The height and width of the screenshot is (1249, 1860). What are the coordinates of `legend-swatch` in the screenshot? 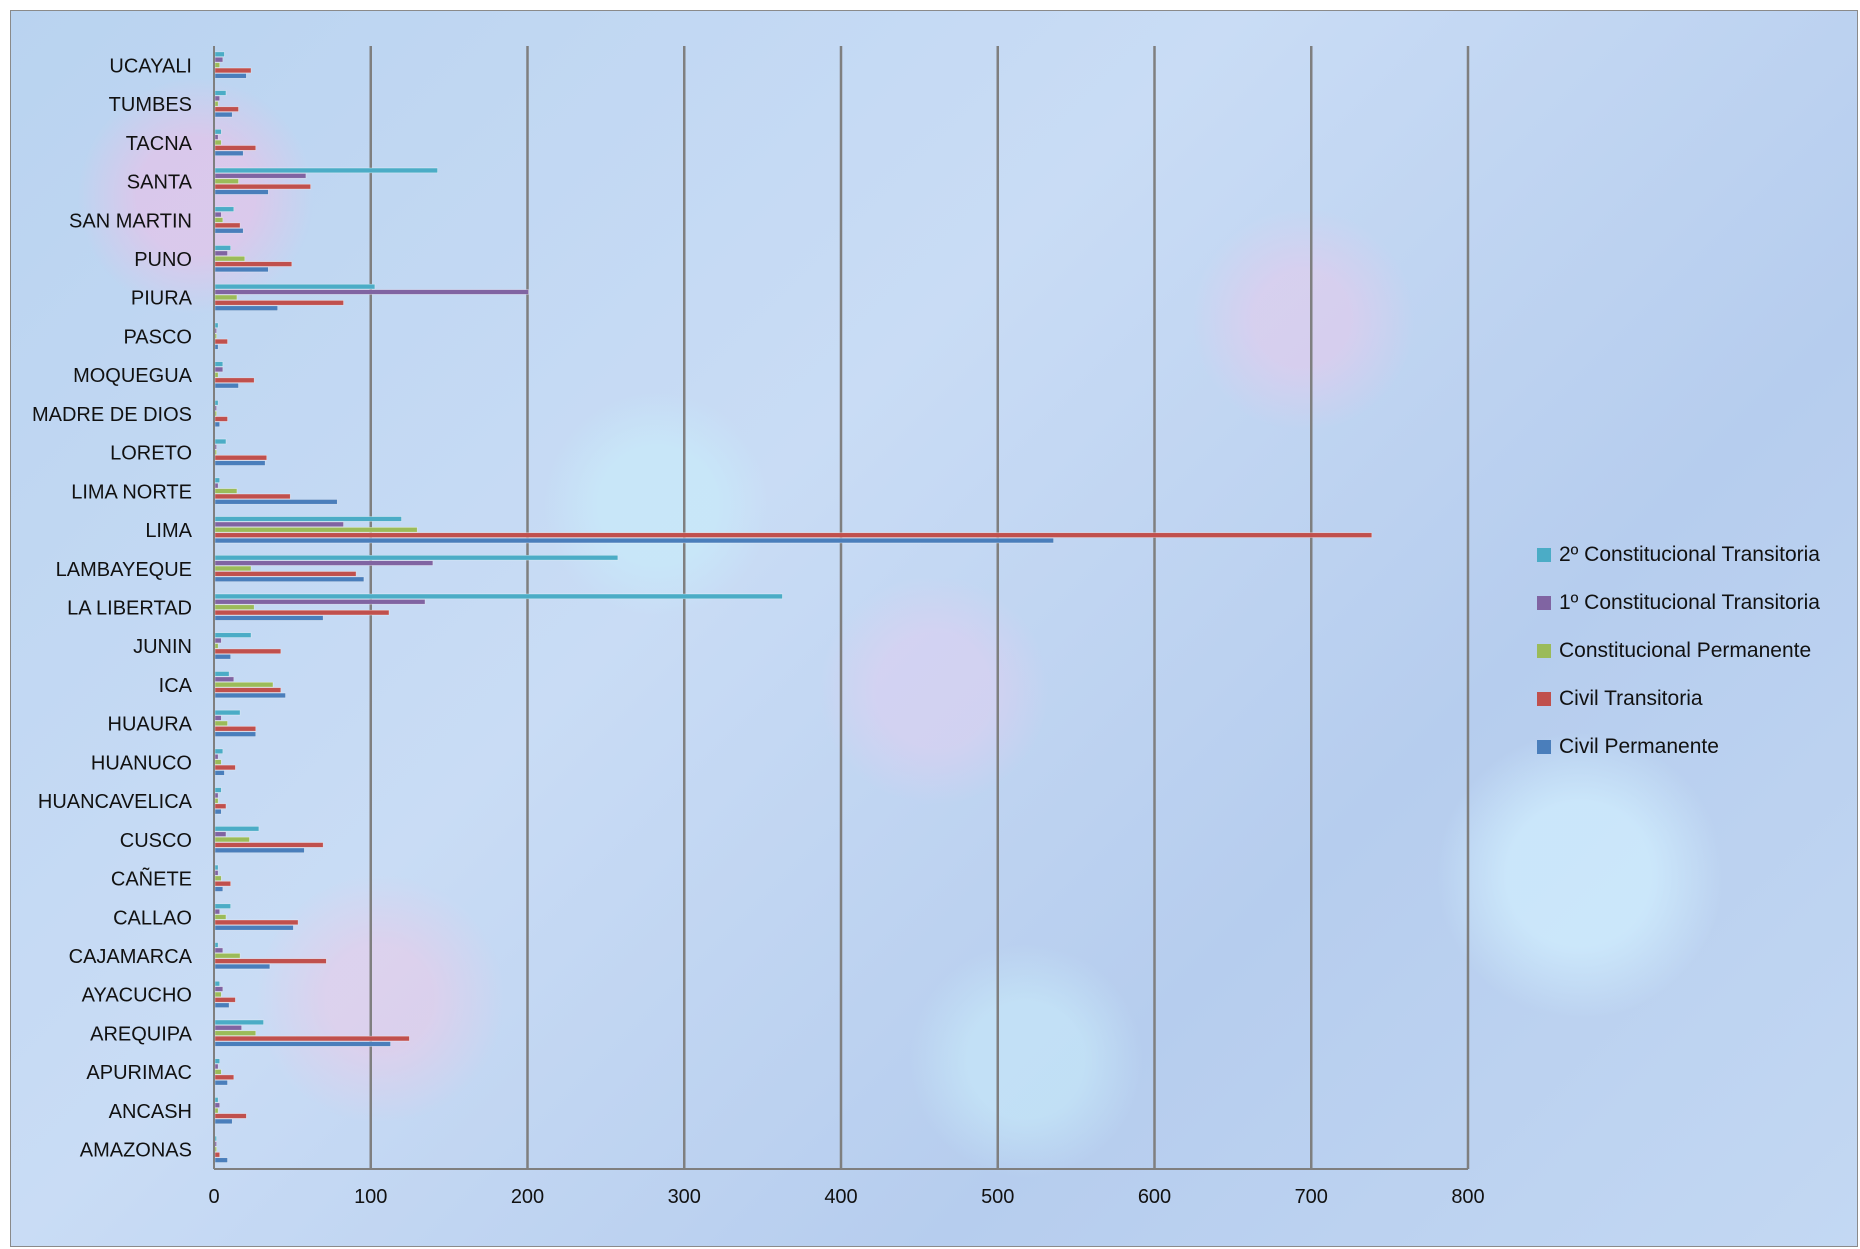 It's located at (1544, 555).